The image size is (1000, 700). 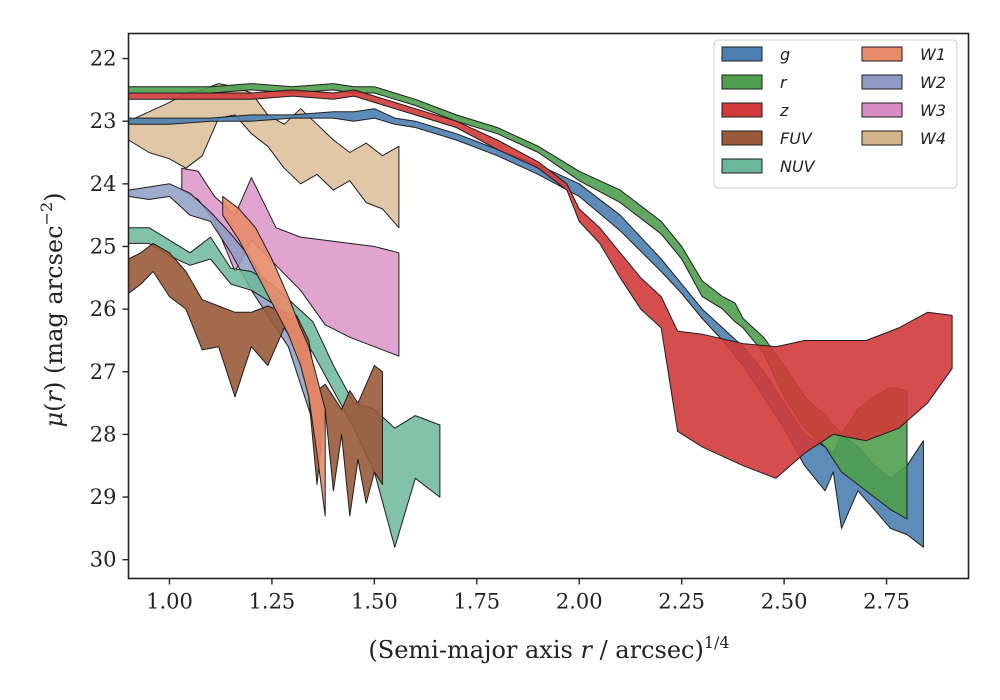 I want to click on y-tick-label: 29, so click(x=103, y=497).